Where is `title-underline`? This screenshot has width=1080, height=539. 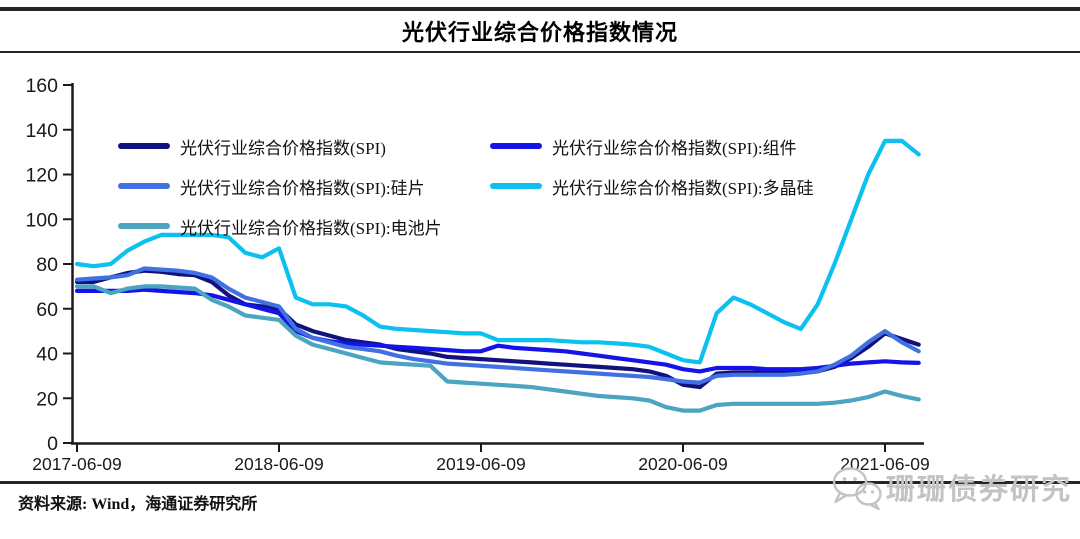
title-underline is located at coordinates (540, 52).